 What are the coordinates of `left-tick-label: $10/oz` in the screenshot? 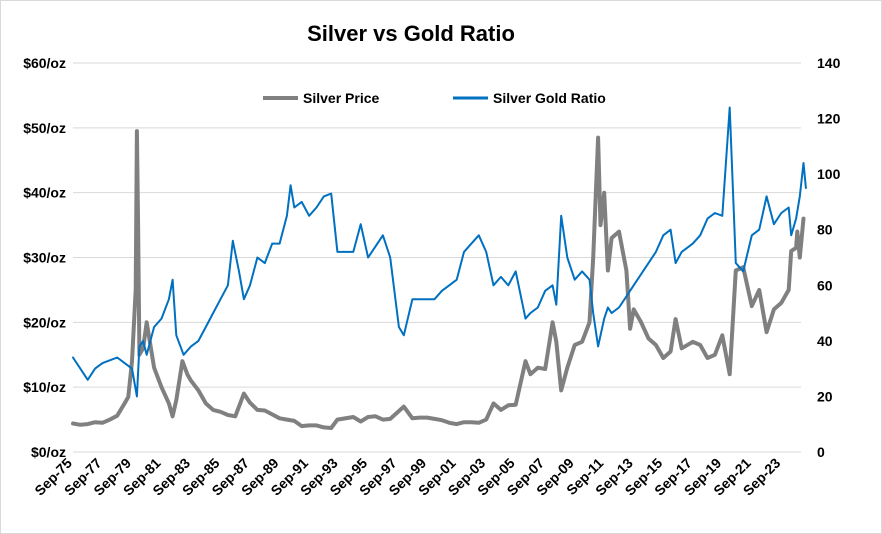 It's located at (44, 387).